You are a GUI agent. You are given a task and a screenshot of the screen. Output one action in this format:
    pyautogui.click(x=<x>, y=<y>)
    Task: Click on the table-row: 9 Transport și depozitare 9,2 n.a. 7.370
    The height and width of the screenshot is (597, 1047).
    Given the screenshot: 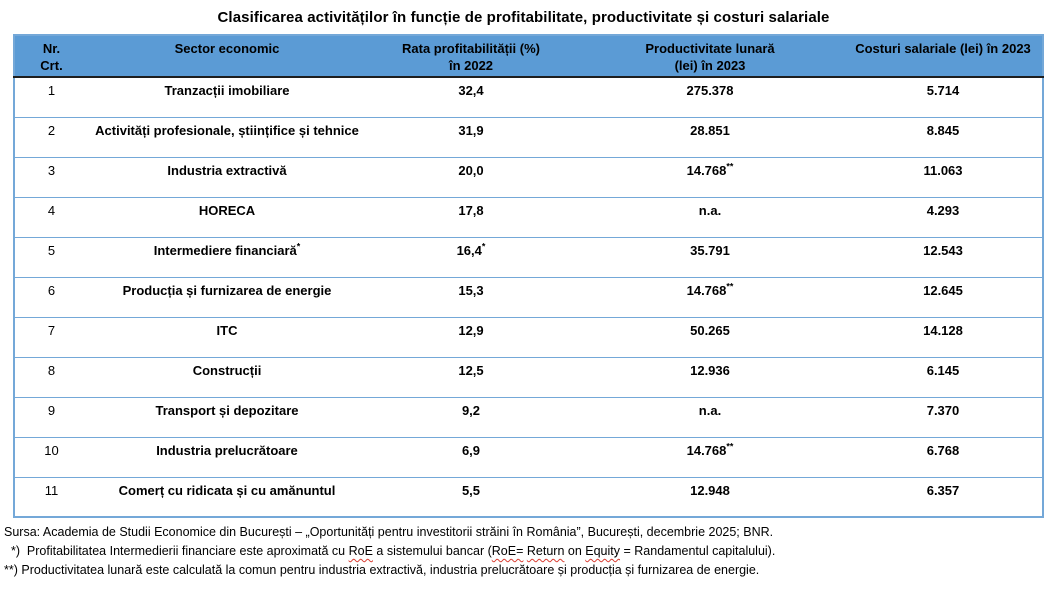 What is the action you would take?
    pyautogui.click(x=528, y=416)
    